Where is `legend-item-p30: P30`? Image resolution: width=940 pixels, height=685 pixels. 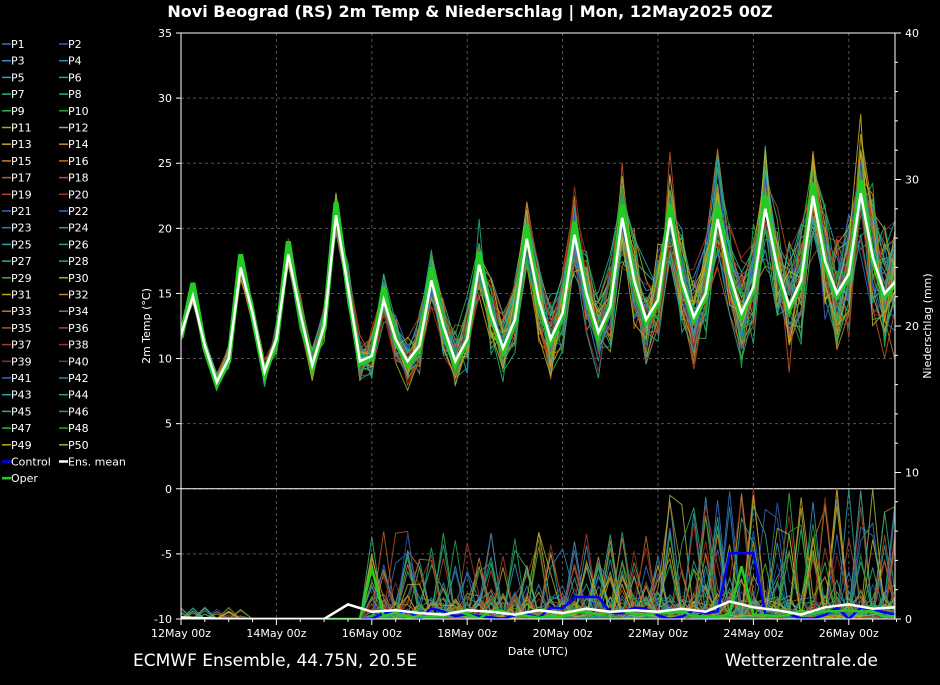
legend-item-p30: P30 is located at coordinates (74, 278).